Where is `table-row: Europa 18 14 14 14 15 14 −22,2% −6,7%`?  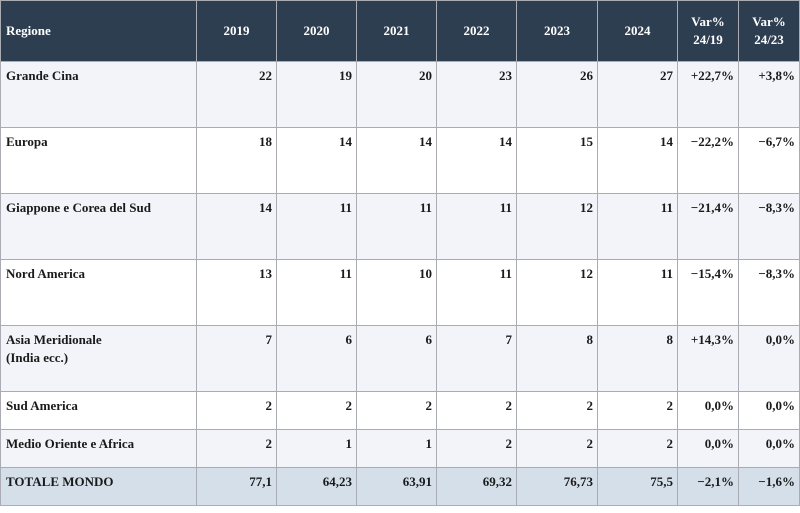 table-row: Europa 18 14 14 14 15 14 −22,2% −6,7% is located at coordinates (400, 160).